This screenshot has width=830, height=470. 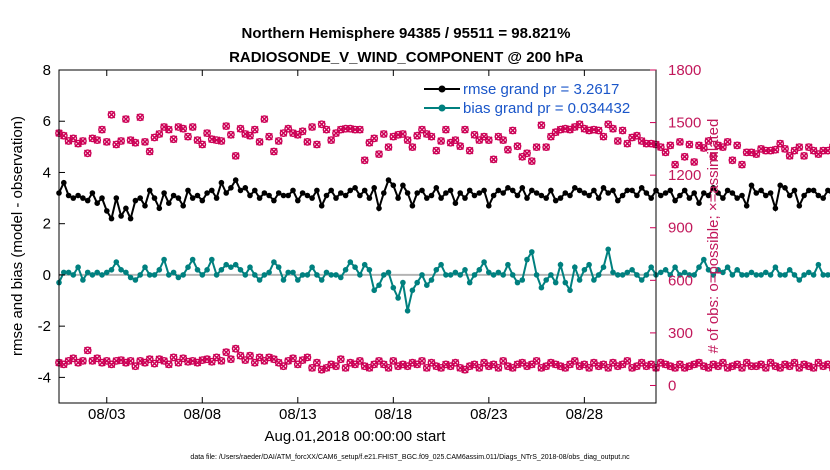 I want to click on chart-subtitle: RADIOSONDE_V_WIND_COMPONENT @ 200 hPa, so click(x=406, y=57).